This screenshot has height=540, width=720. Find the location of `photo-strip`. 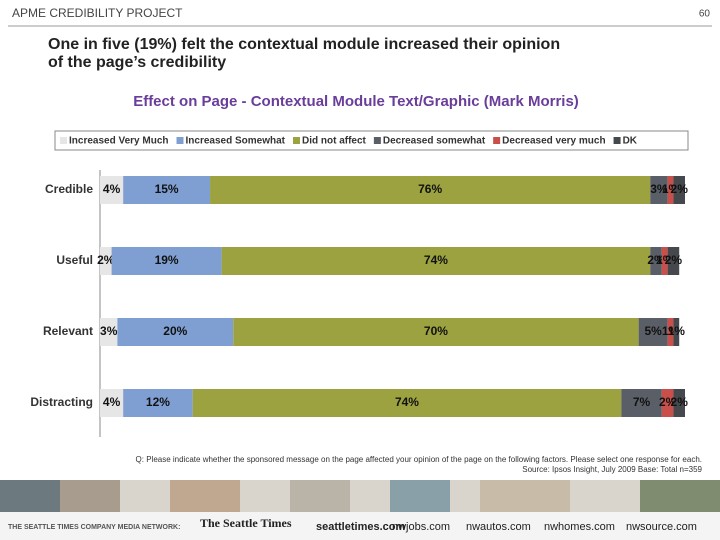

photo-strip is located at coordinates (360, 496).